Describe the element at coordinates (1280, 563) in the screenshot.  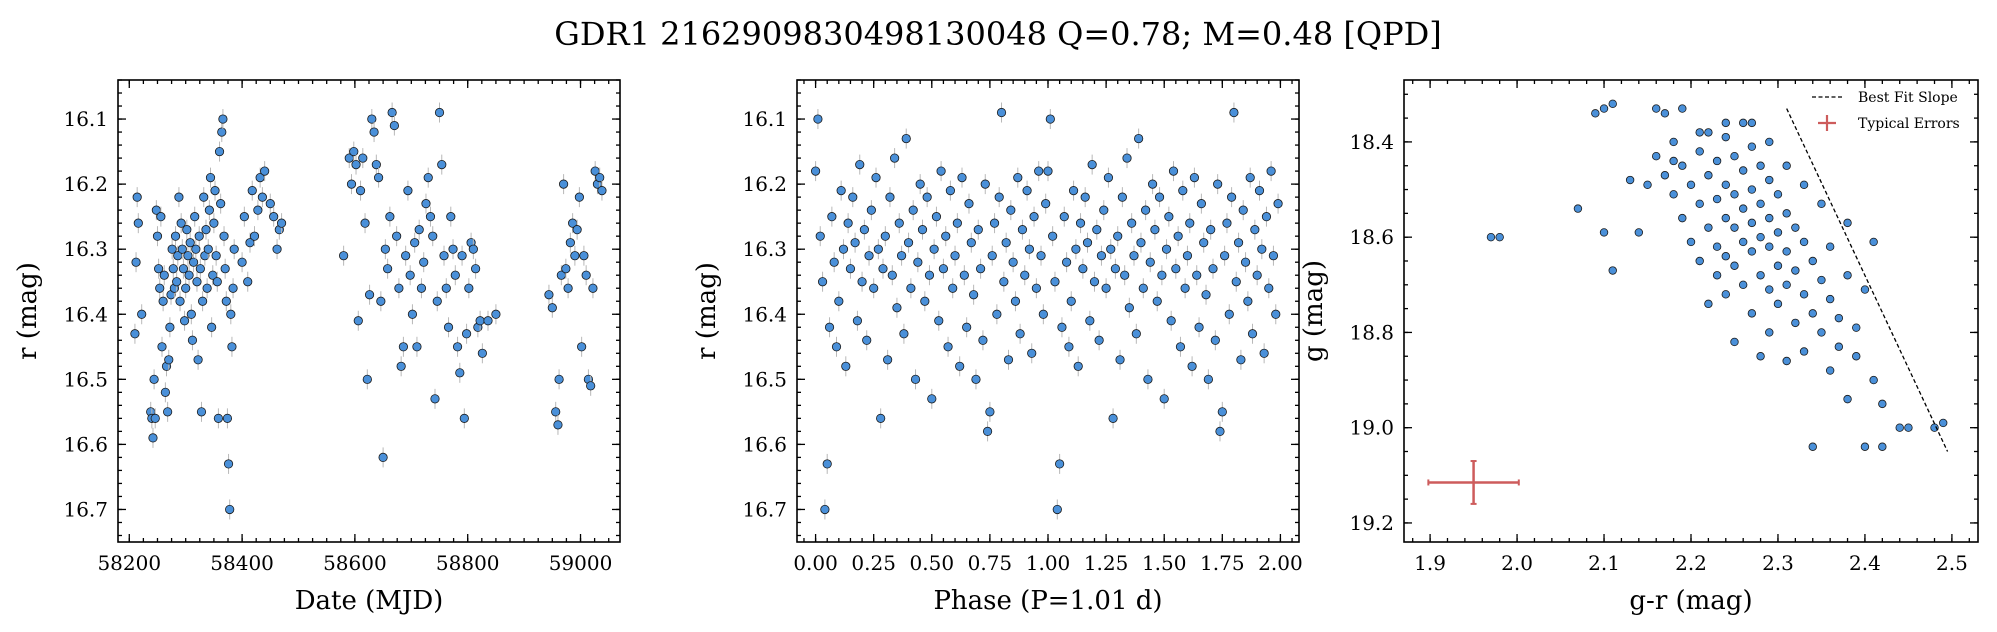
I see `x-tick-label: 2.00` at that location.